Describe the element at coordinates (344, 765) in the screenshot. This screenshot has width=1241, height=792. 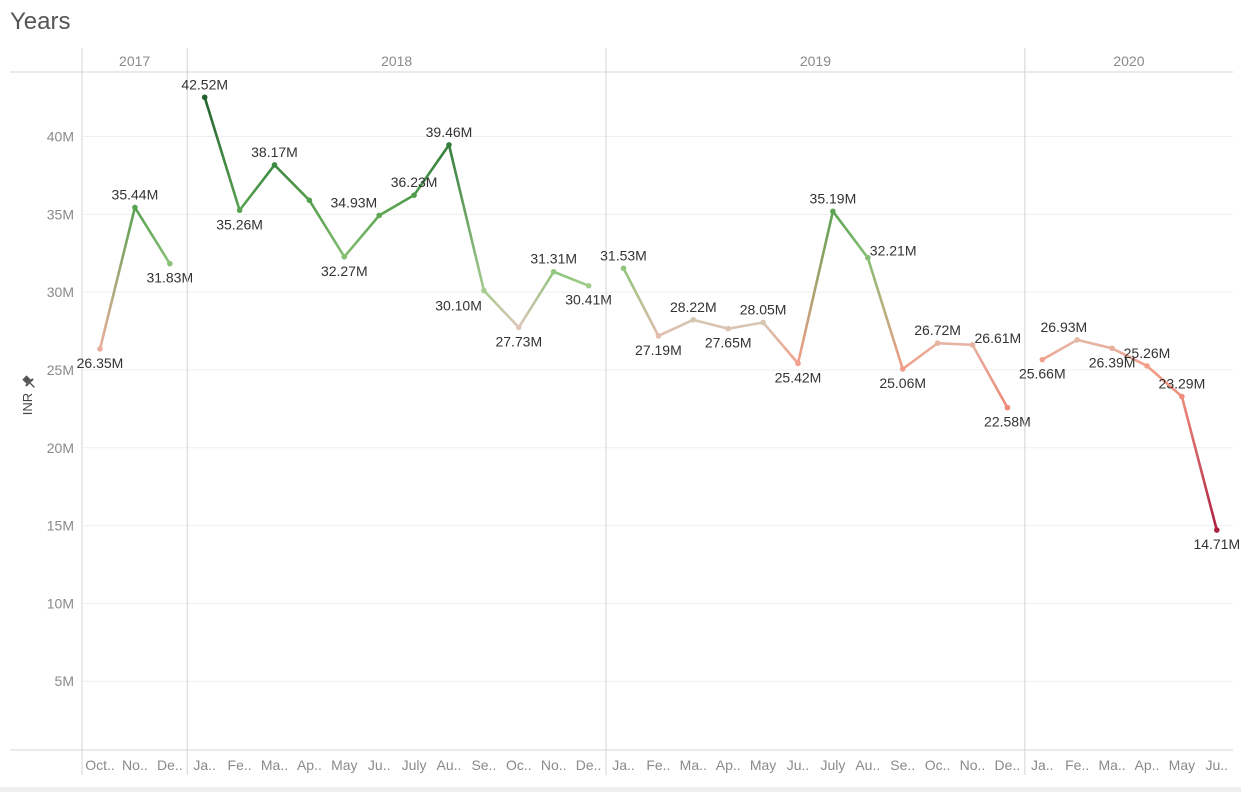
I see `month-tick-label: May` at that location.